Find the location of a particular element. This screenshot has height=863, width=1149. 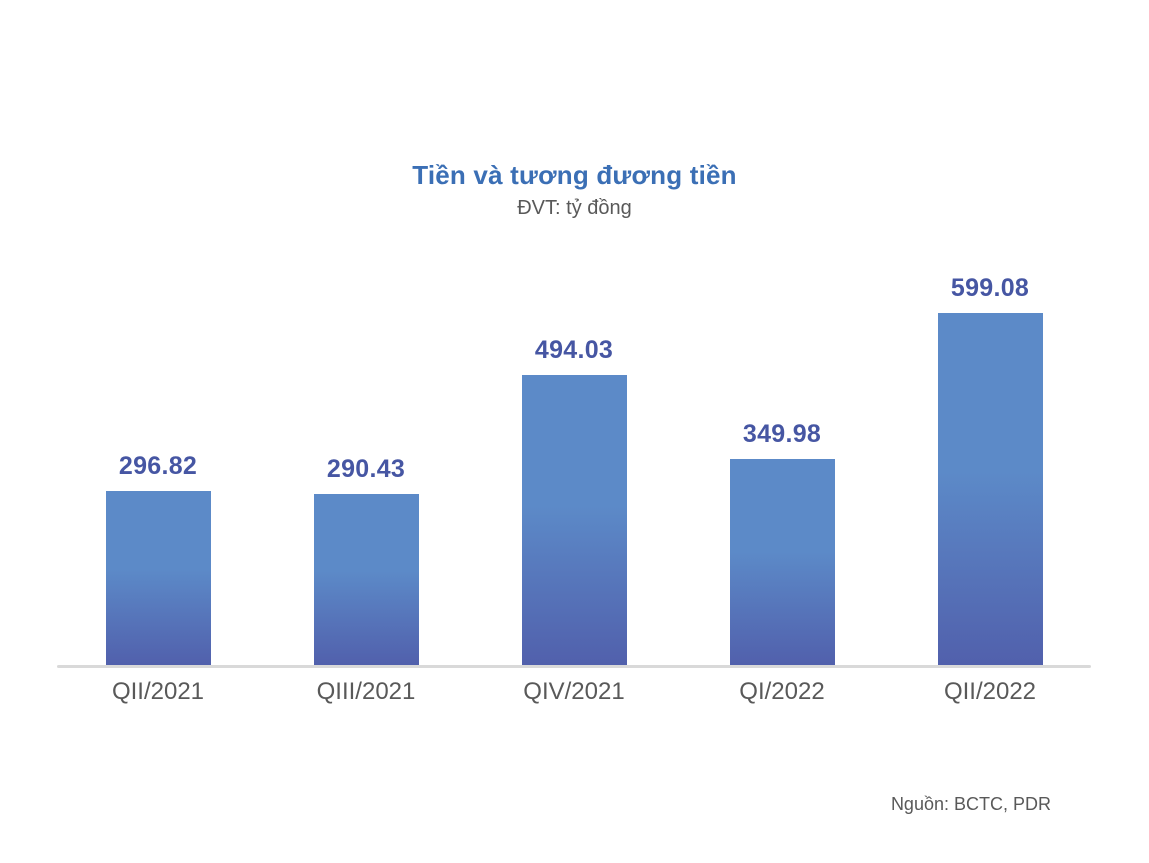

bar-qii-2021: 296.82 is located at coordinates (158, 558).